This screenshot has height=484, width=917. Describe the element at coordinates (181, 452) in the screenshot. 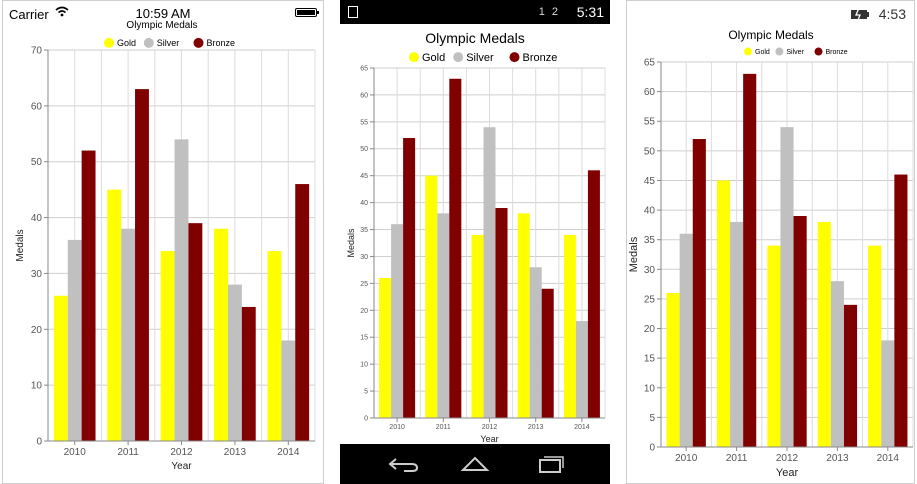

I see `x-tick-label: 2012` at that location.